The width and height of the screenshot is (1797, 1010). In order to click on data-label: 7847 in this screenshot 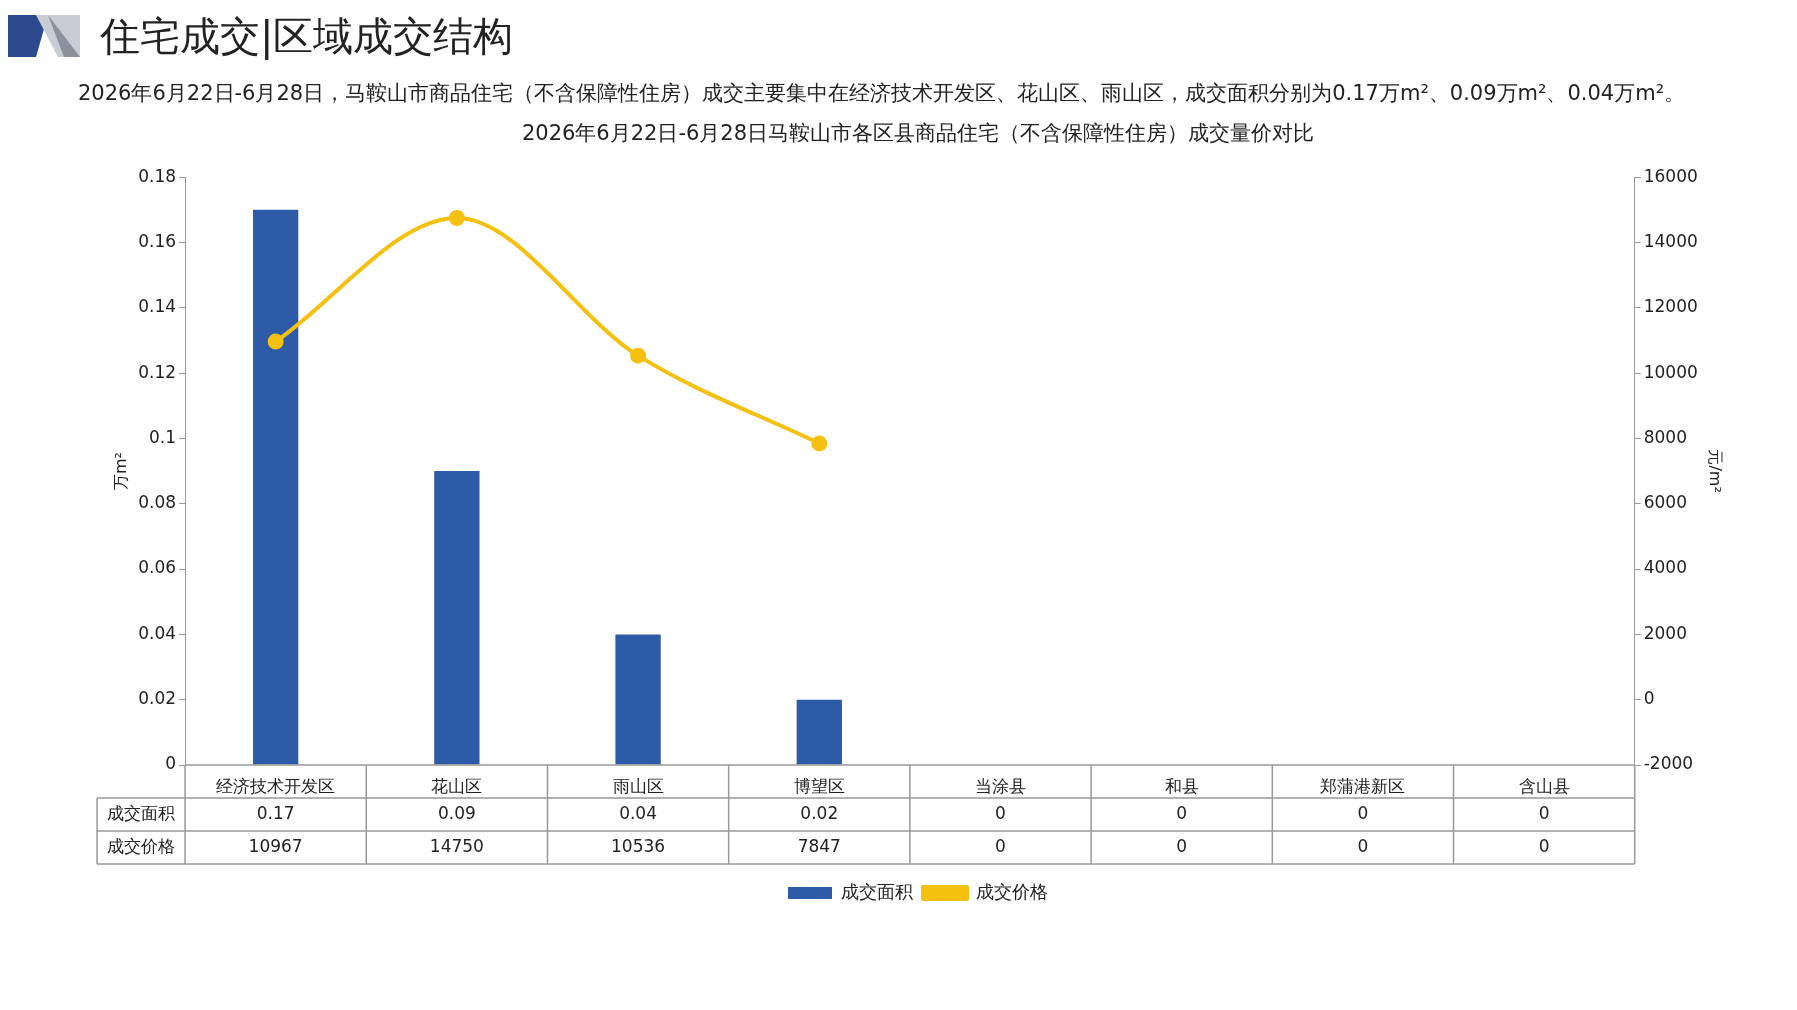, I will do `click(819, 846)`.